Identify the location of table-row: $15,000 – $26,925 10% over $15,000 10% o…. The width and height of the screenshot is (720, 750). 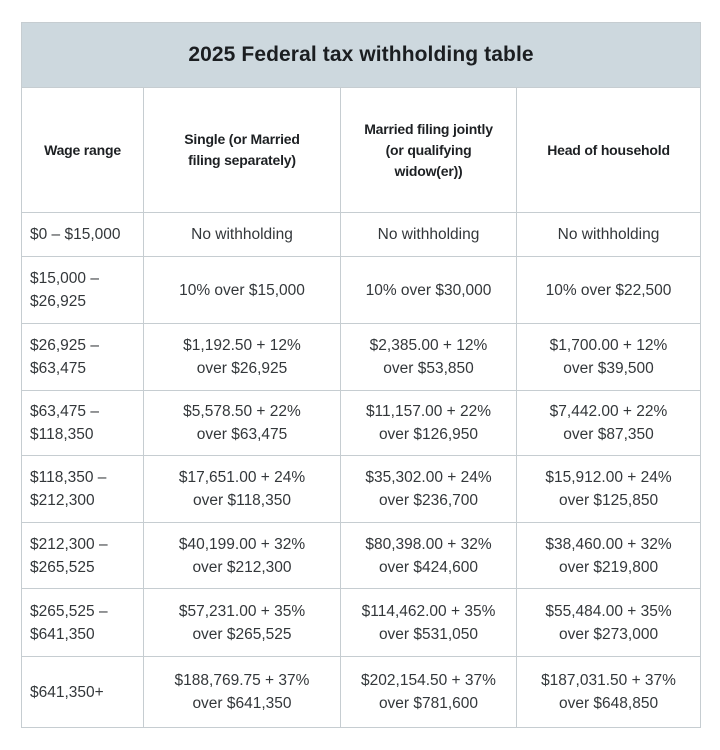
(361, 290).